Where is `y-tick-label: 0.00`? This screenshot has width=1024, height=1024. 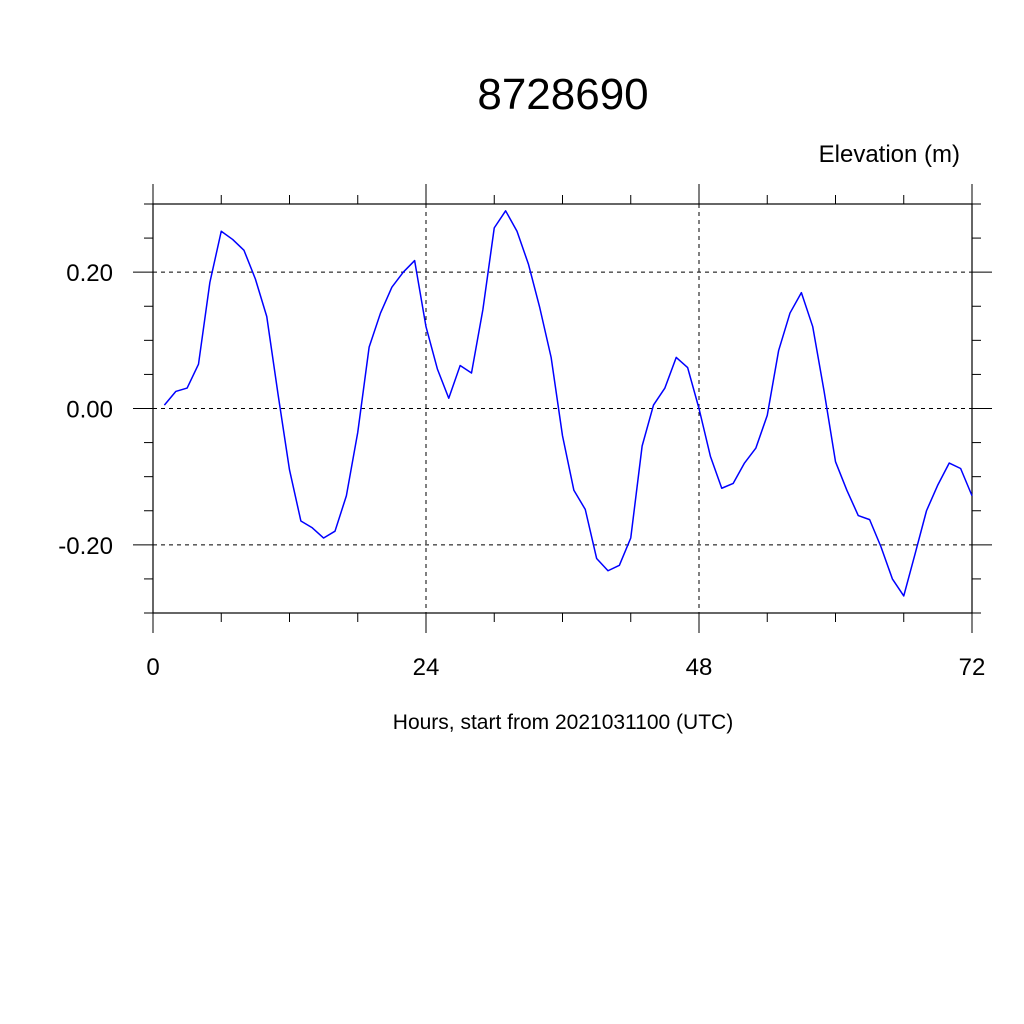
y-tick-label: 0.00 is located at coordinates (89, 410).